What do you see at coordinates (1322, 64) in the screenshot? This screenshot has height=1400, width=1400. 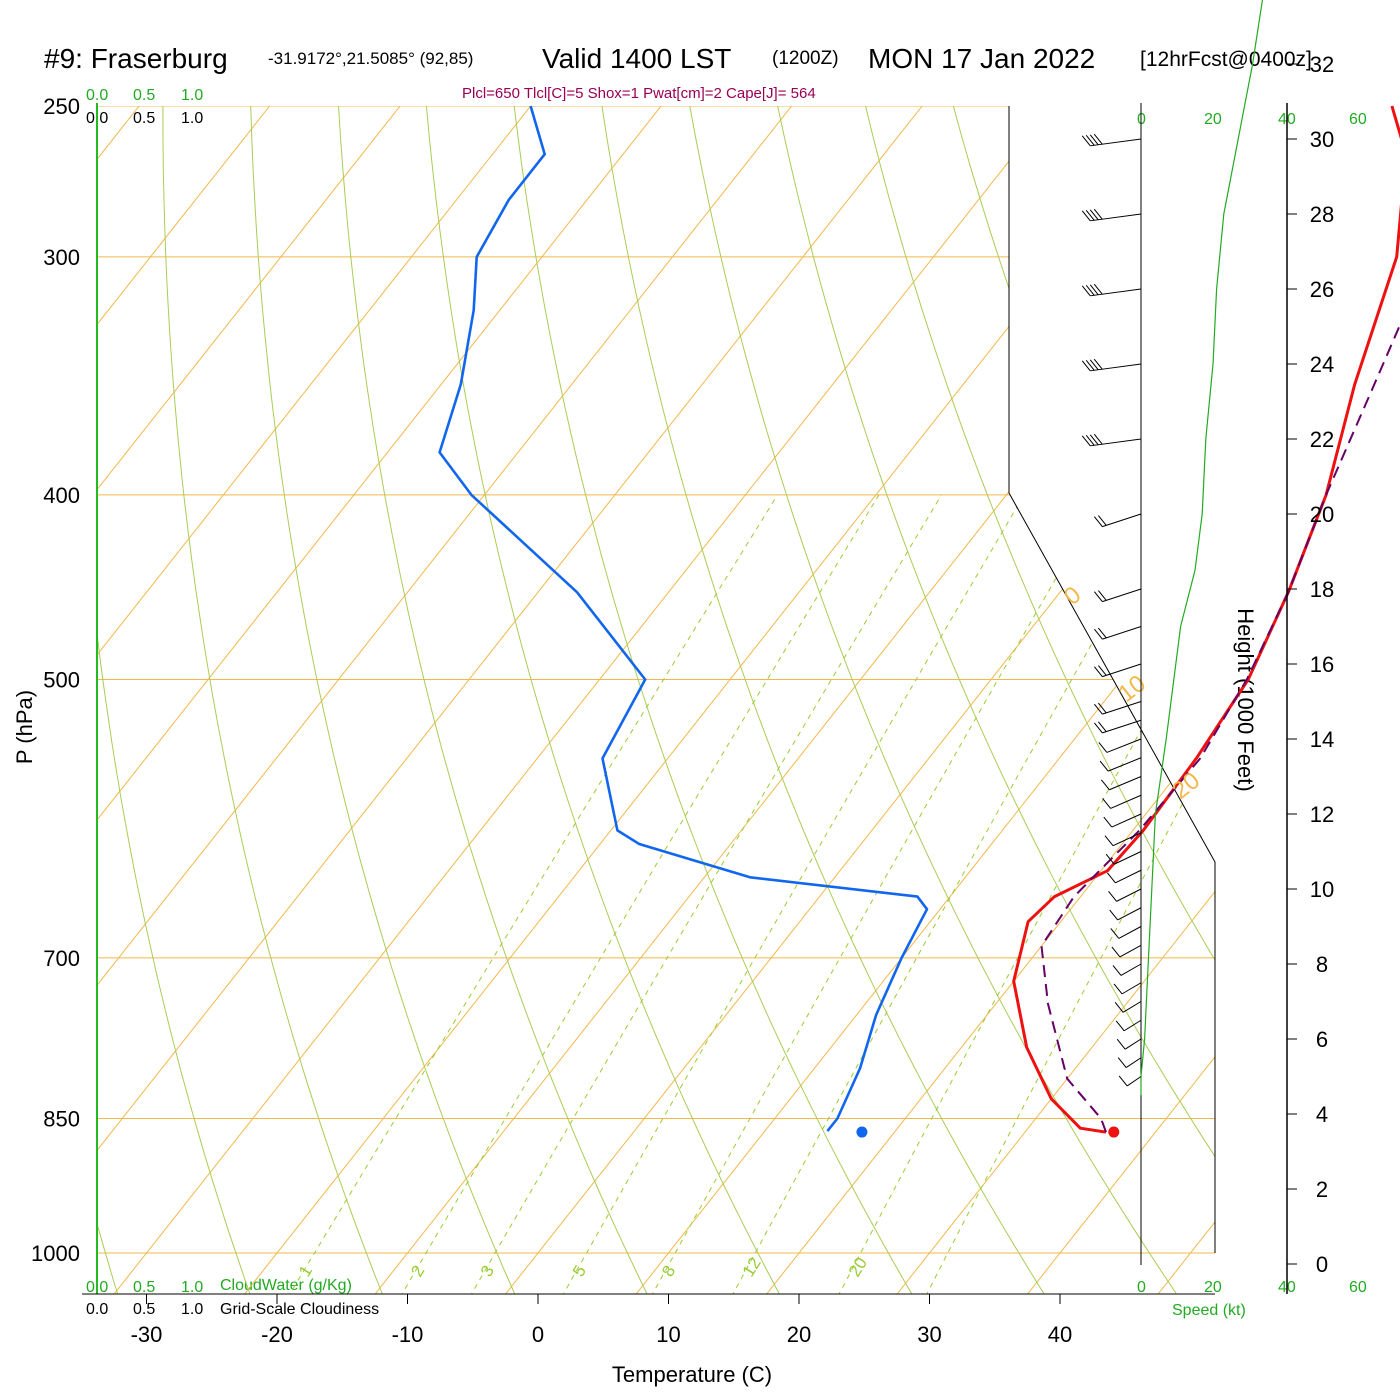 I see `height-tick-label: 32` at bounding box center [1322, 64].